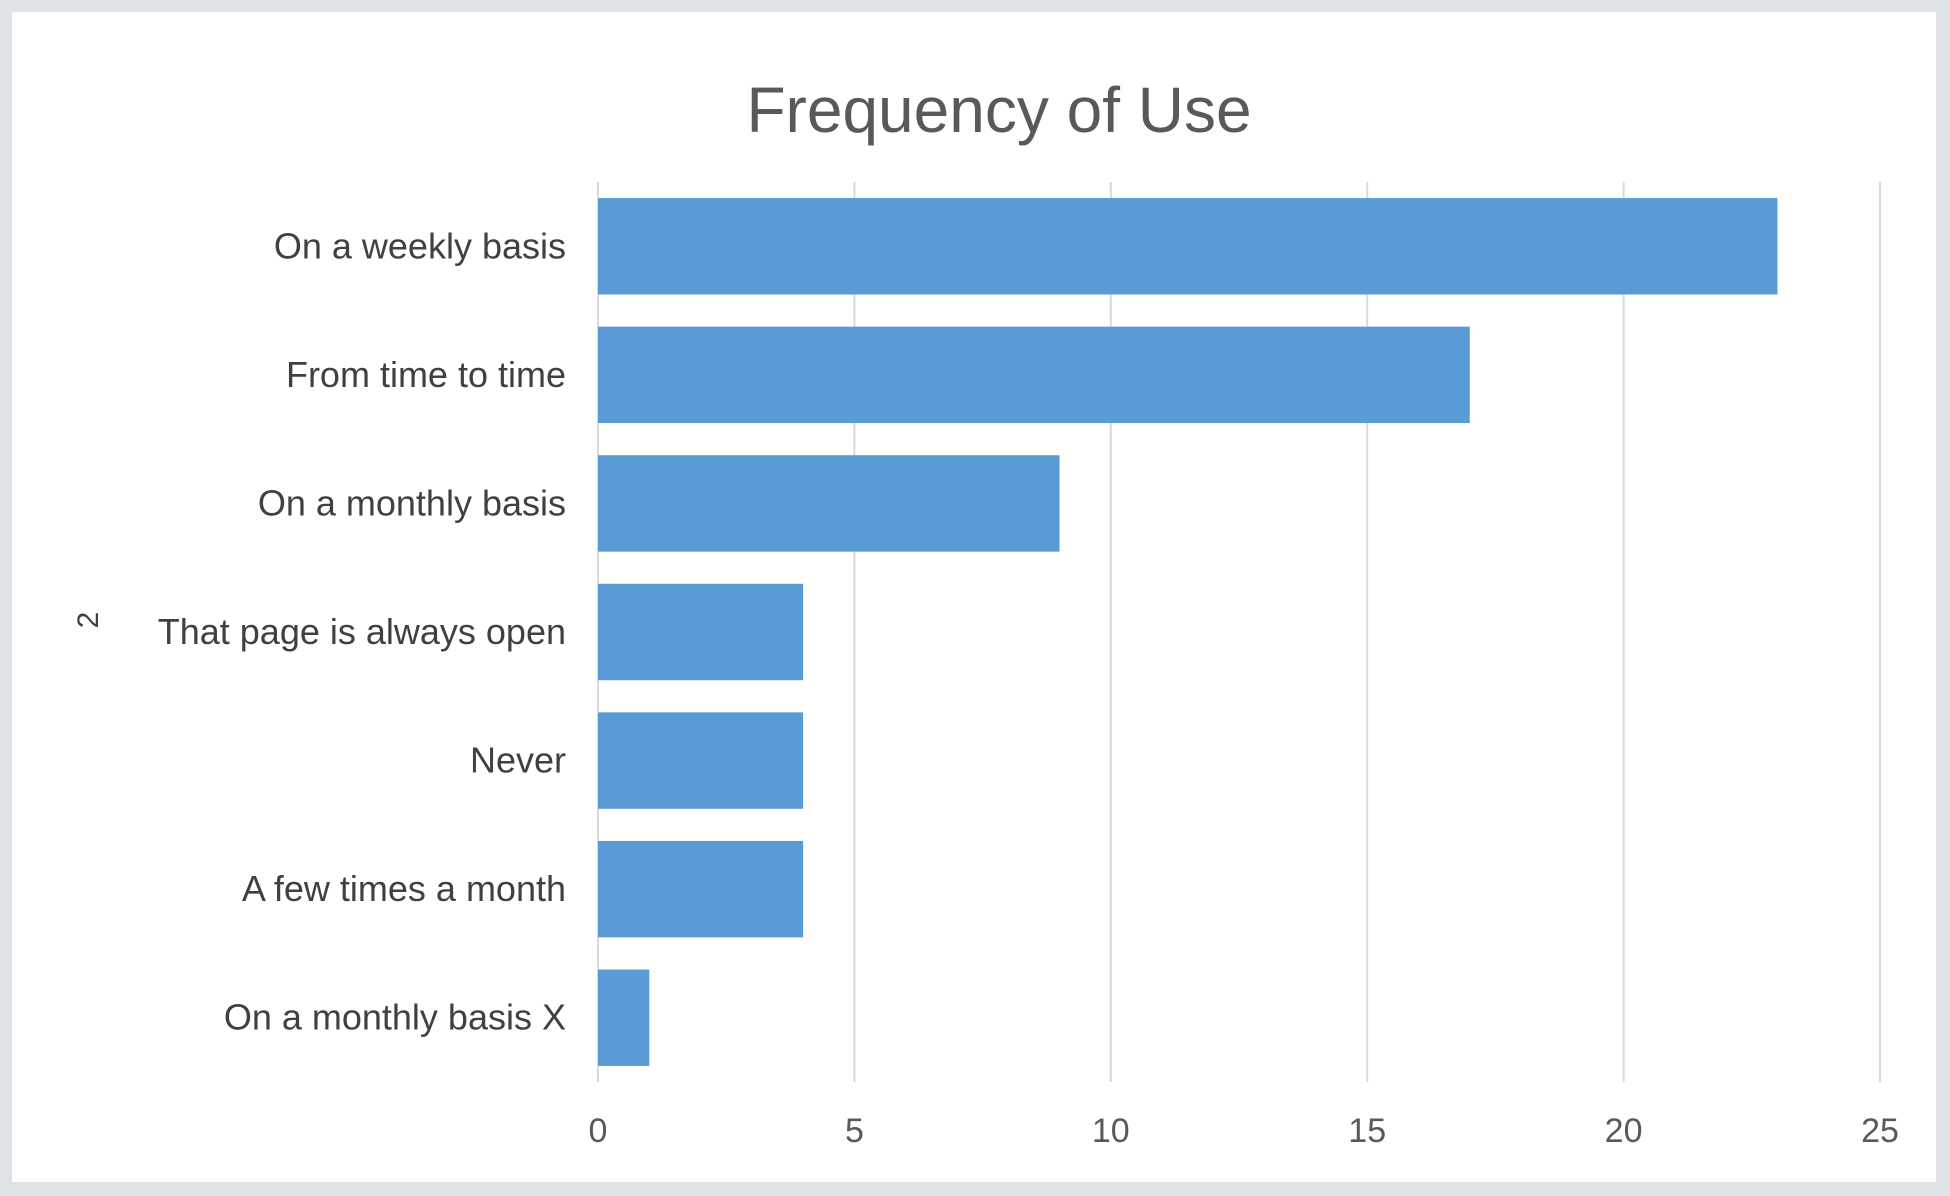 This screenshot has width=1950, height=1196. I want to click on chart-title: Frequency of Use, so click(998, 110).